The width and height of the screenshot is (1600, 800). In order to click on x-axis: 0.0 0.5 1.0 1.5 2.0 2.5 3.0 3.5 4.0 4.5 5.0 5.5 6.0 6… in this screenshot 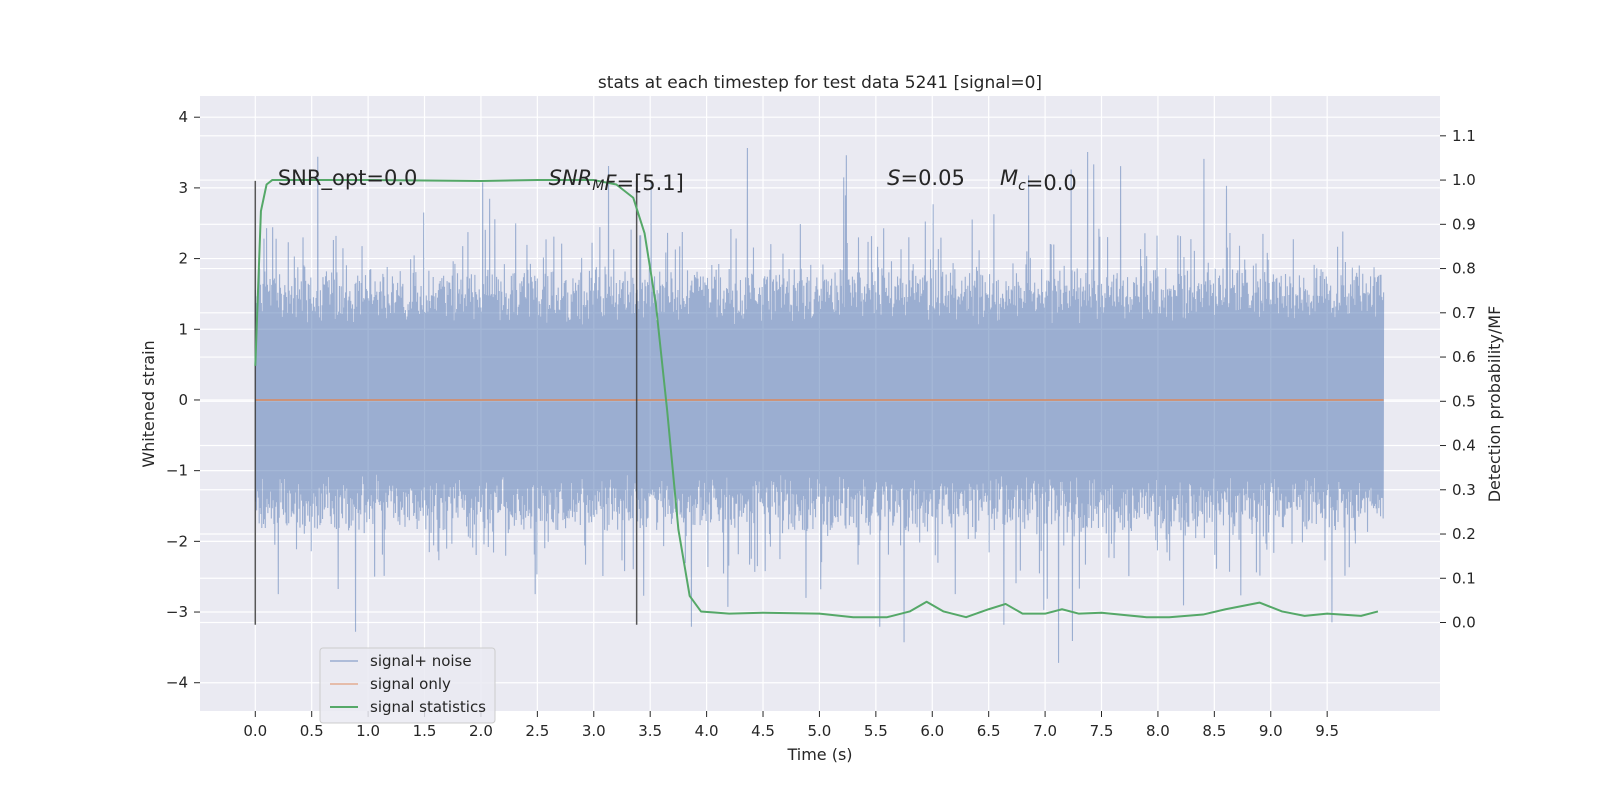, I will do `click(791, 725)`.